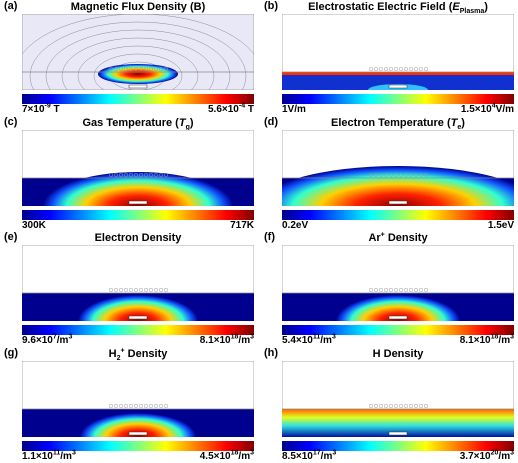  I want to click on text-segment: 9.6×10, so click(37, 340).